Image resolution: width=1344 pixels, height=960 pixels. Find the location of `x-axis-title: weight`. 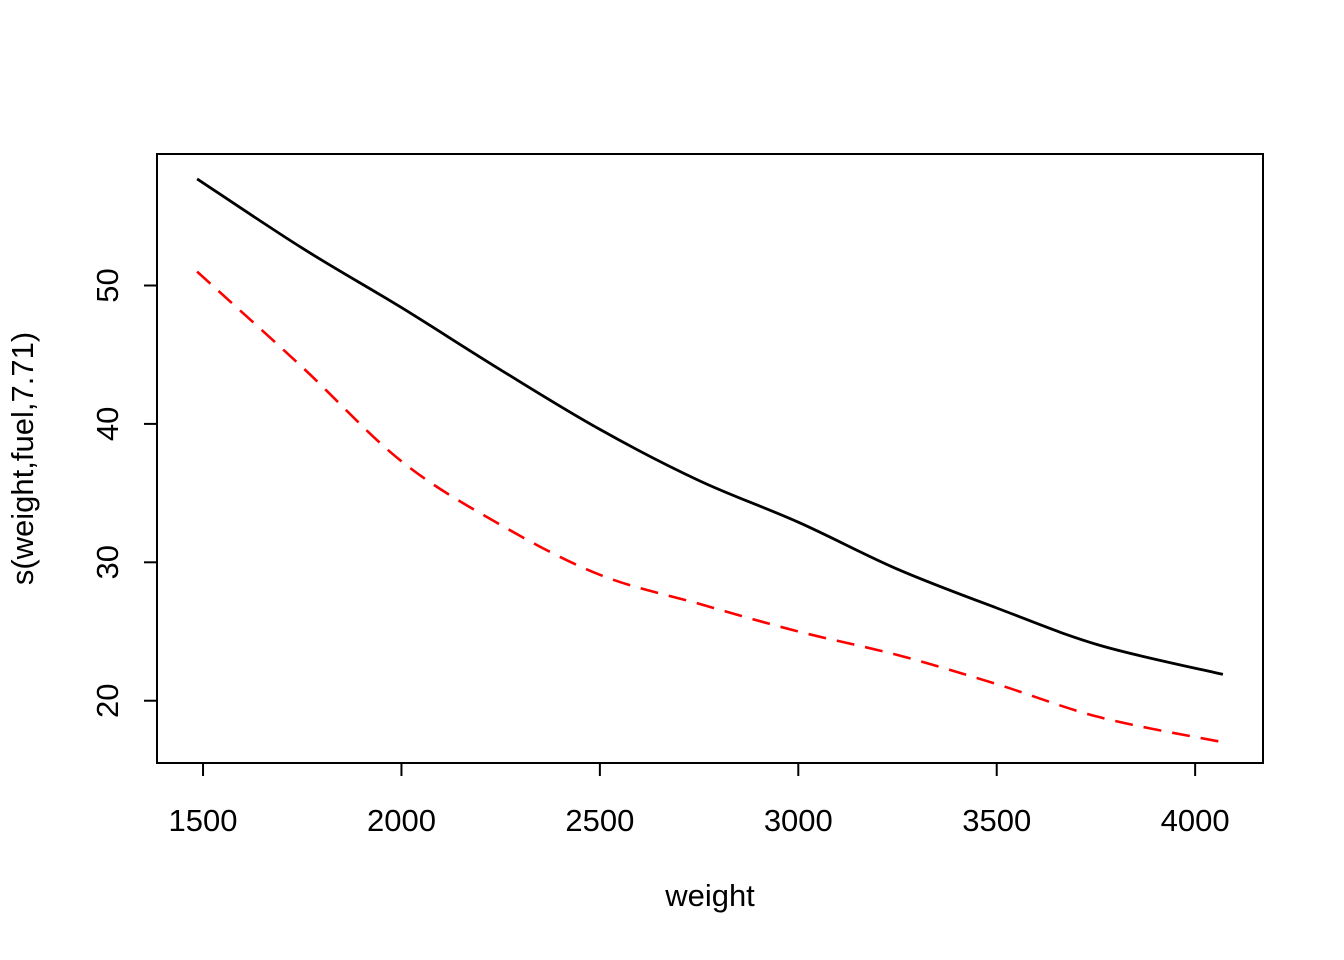

x-axis-title: weight is located at coordinates (709, 895).